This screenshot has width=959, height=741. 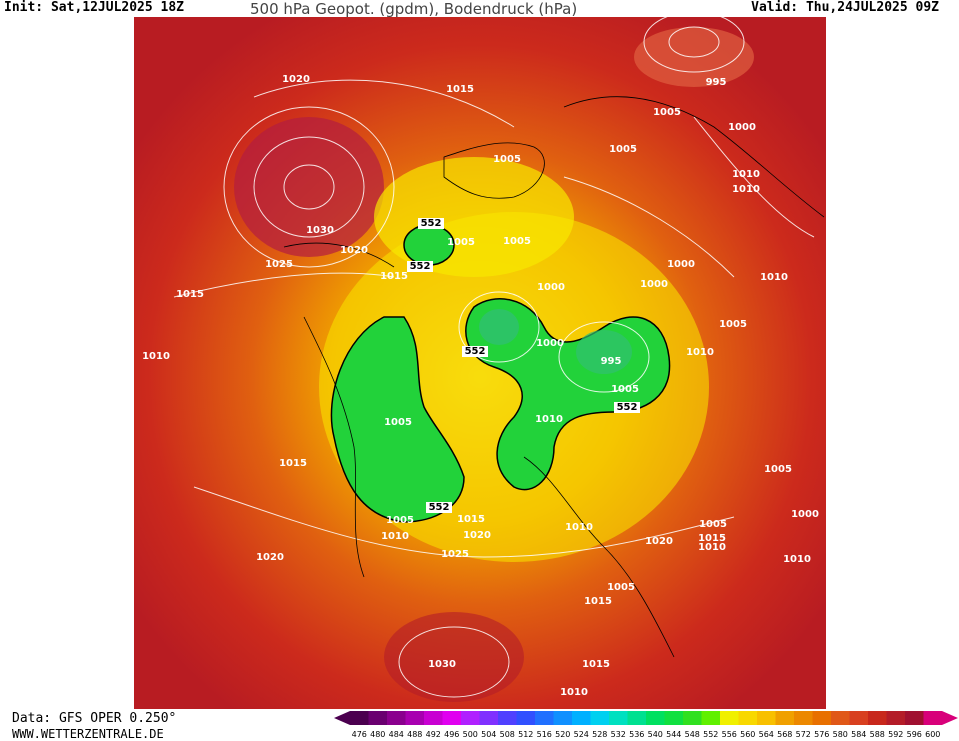 What do you see at coordinates (710, 734) in the screenshot?
I see `legend-label: 552` at bounding box center [710, 734].